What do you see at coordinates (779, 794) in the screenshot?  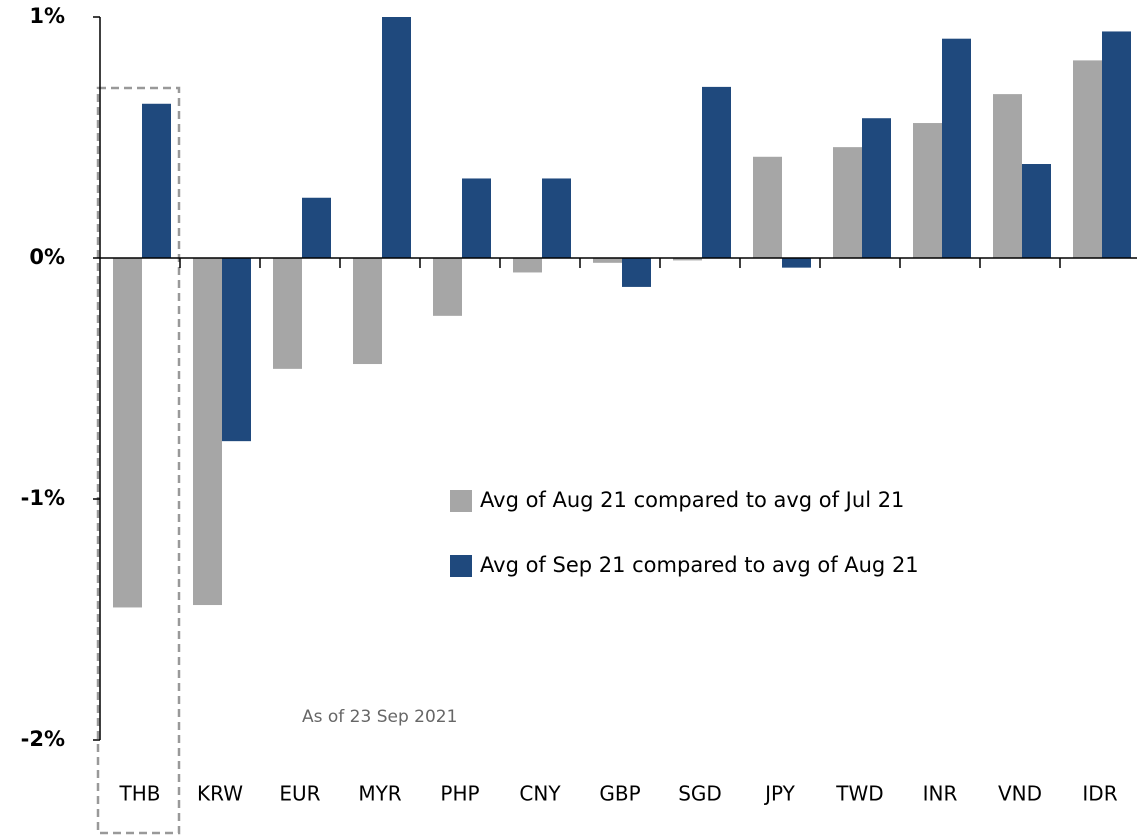 I see `x-tick-label: JPY` at bounding box center [779, 794].